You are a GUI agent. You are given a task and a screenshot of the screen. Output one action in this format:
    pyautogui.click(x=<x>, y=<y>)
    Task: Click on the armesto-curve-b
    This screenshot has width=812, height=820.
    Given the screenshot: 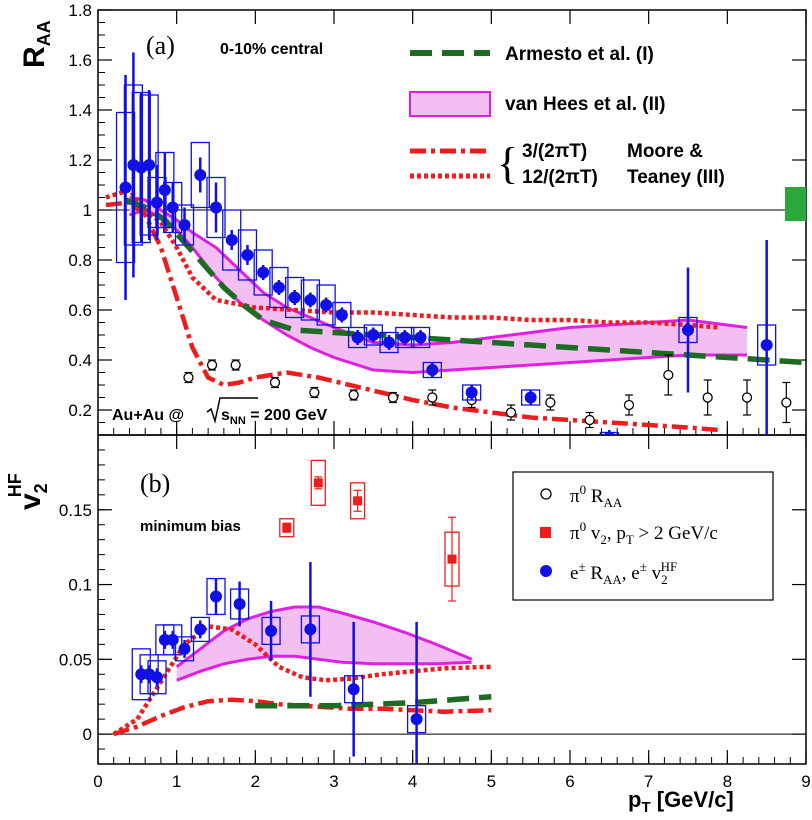 What is the action you would take?
    pyautogui.click(x=373, y=701)
    